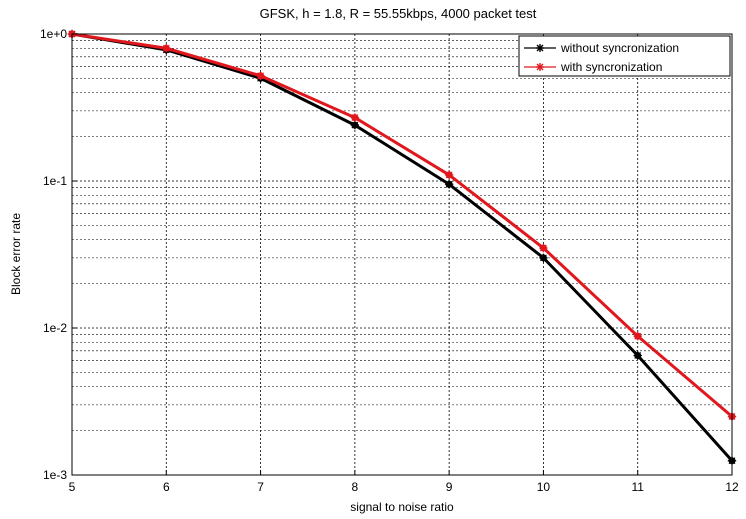 The width and height of the screenshot is (746, 519). I want to click on y-tick-label: 1e-3, so click(55, 475).